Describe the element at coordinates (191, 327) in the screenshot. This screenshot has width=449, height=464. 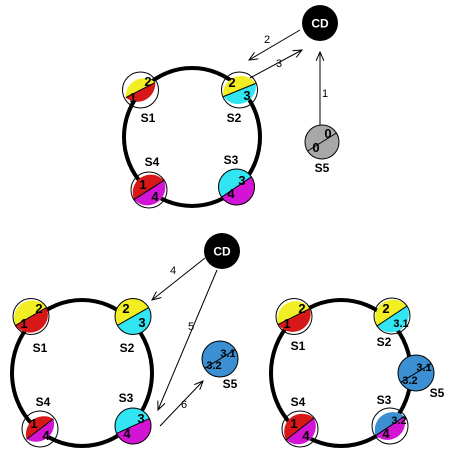
I see `step-label-5: 5` at that location.